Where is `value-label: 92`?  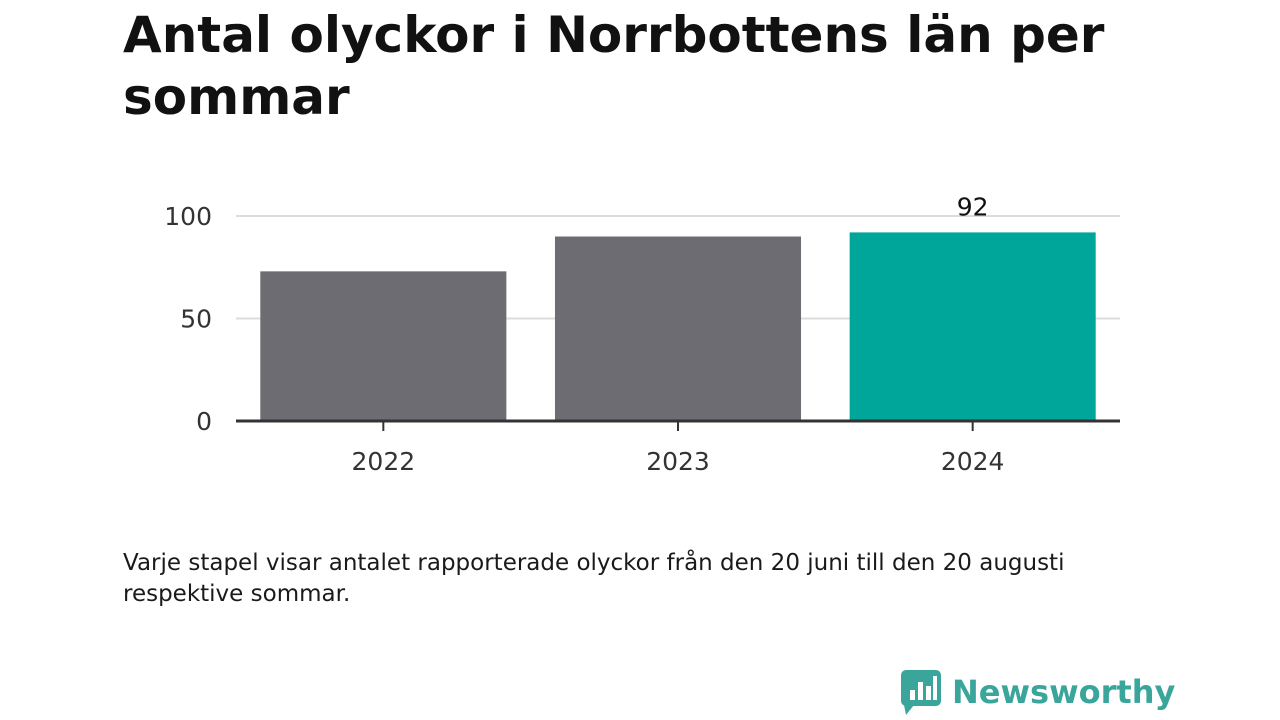
value-label: 92 is located at coordinates (973, 206).